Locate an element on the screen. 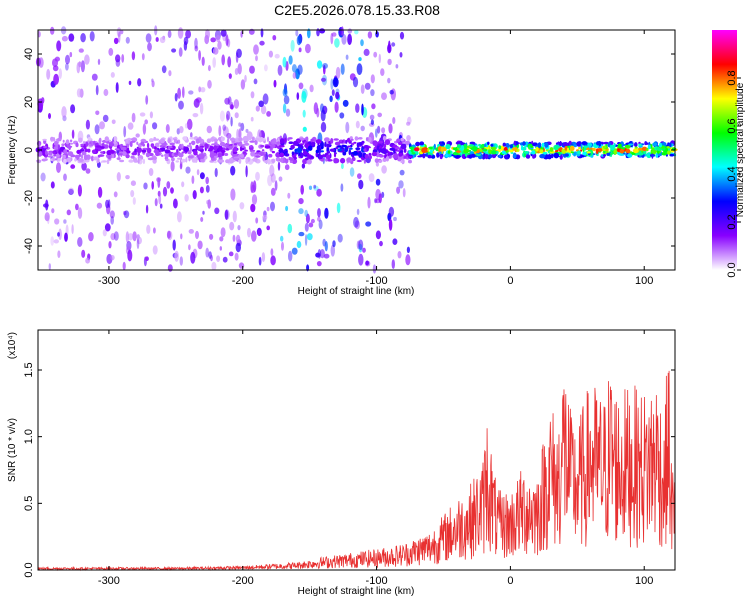 The height and width of the screenshot is (600, 750). colorbar-tick-label: 0.2 is located at coordinates (732, 221).